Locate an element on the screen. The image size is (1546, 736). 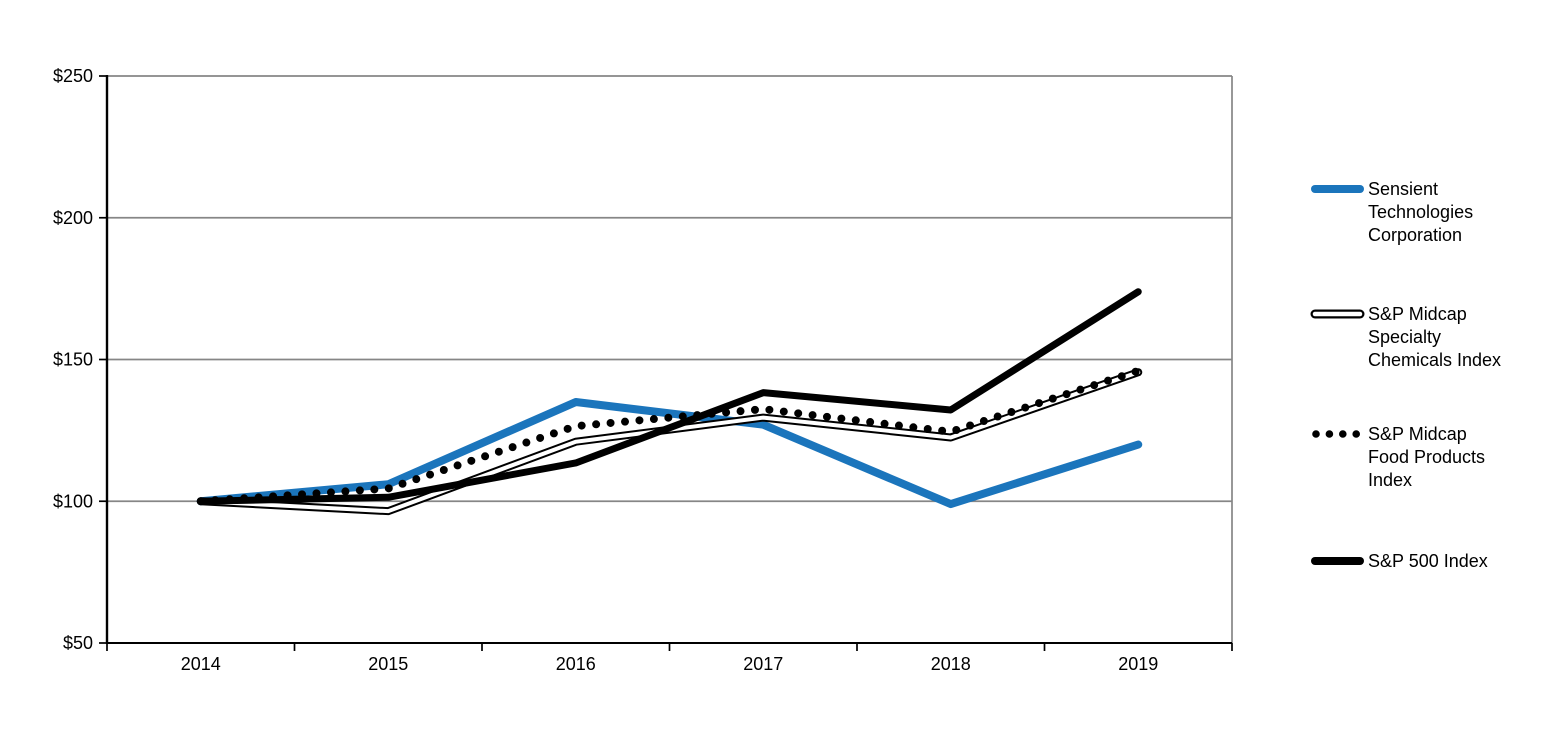
solid-blue-line-icon is located at coordinates (1337, 189).